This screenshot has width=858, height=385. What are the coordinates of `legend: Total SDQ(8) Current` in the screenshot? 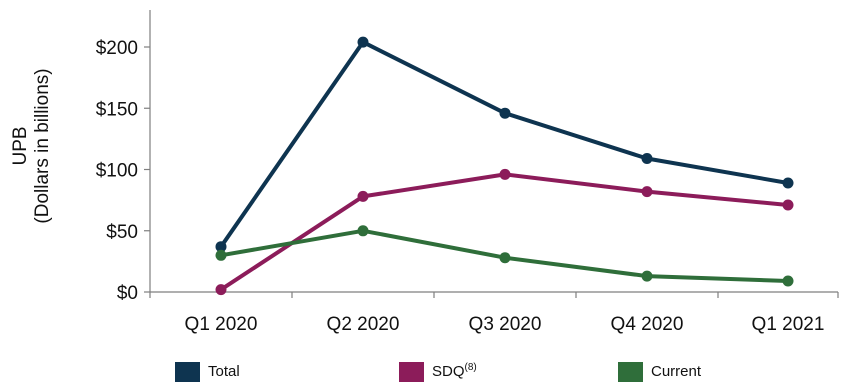 It's located at (429, 373).